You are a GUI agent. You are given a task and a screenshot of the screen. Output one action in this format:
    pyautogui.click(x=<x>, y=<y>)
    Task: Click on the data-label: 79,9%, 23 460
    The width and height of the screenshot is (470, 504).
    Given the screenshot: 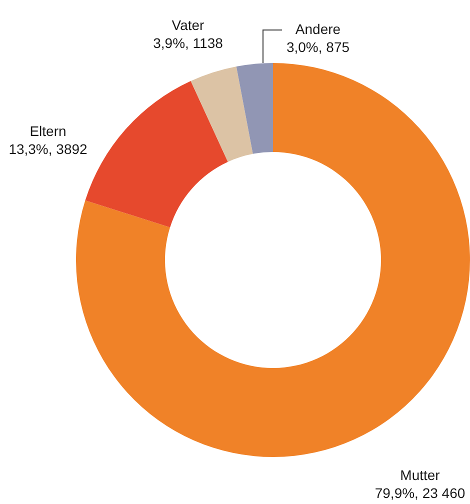 What is the action you would take?
    pyautogui.click(x=420, y=493)
    